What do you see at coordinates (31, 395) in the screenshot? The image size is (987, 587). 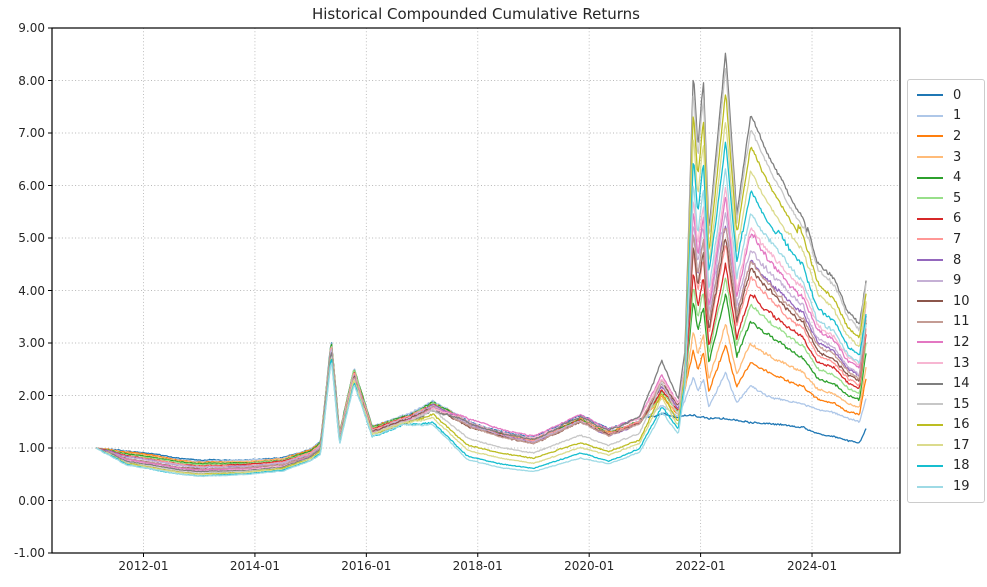 I see `y-tick-label: 2.00` at bounding box center [31, 395].